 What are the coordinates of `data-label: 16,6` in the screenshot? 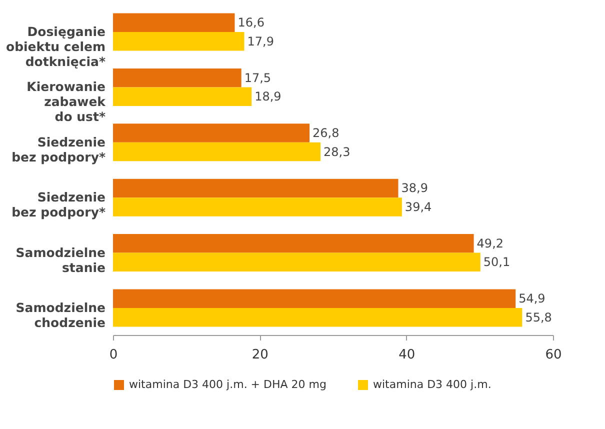 It's located at (251, 23).